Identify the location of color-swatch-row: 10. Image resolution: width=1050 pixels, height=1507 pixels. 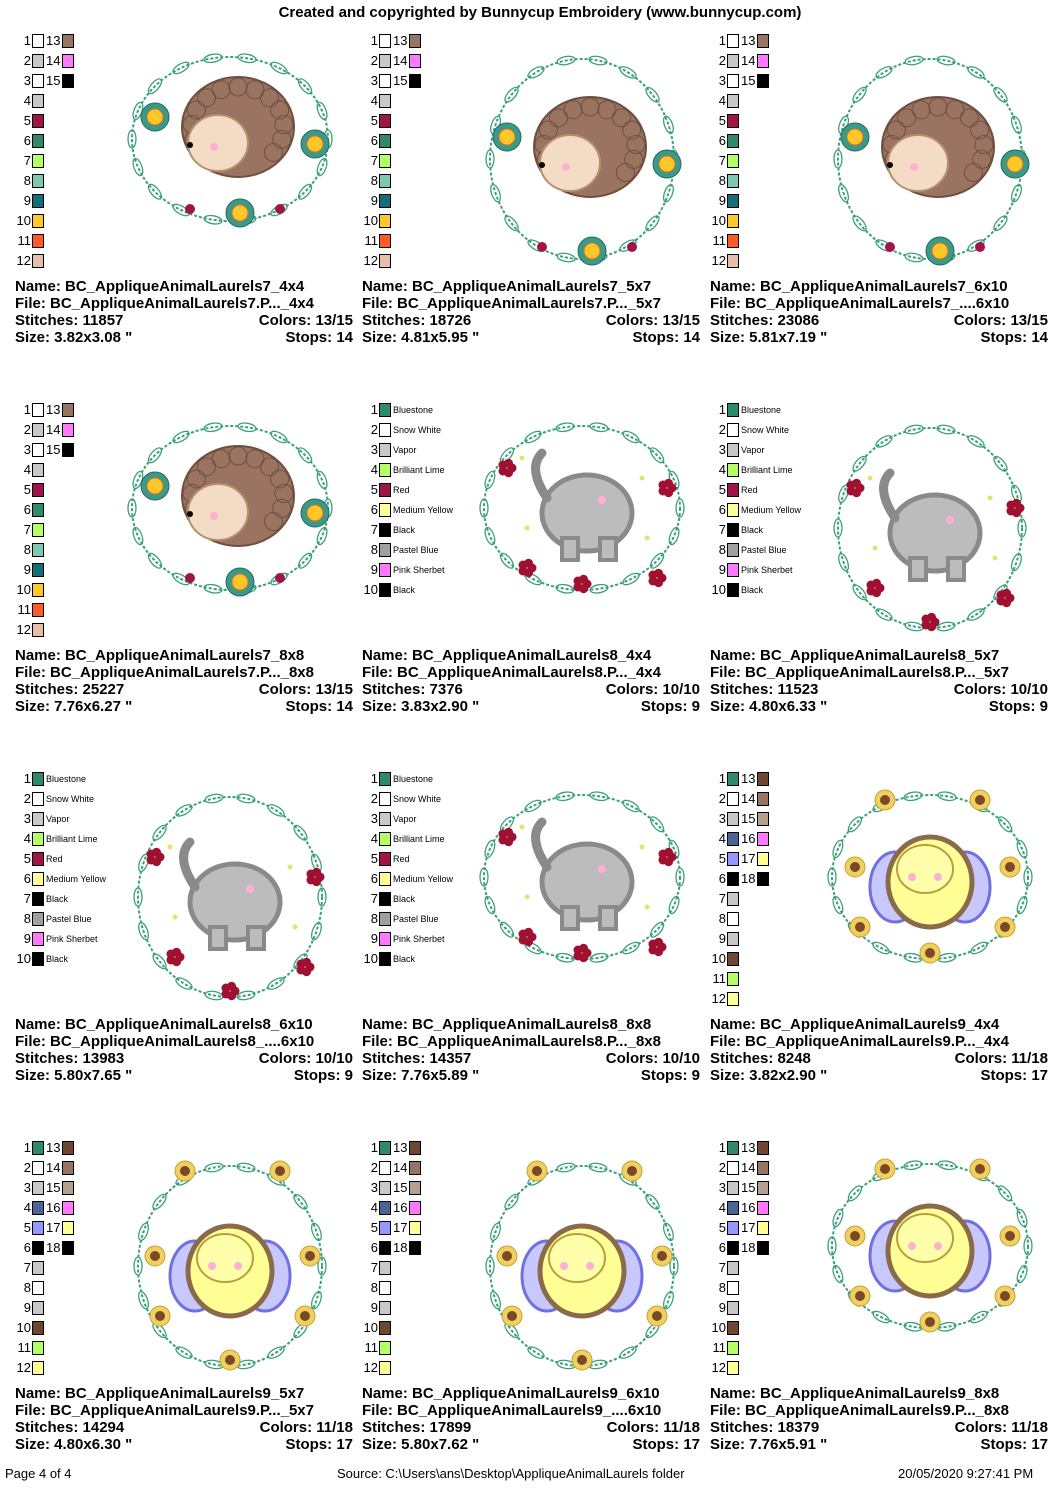
(462, 221).